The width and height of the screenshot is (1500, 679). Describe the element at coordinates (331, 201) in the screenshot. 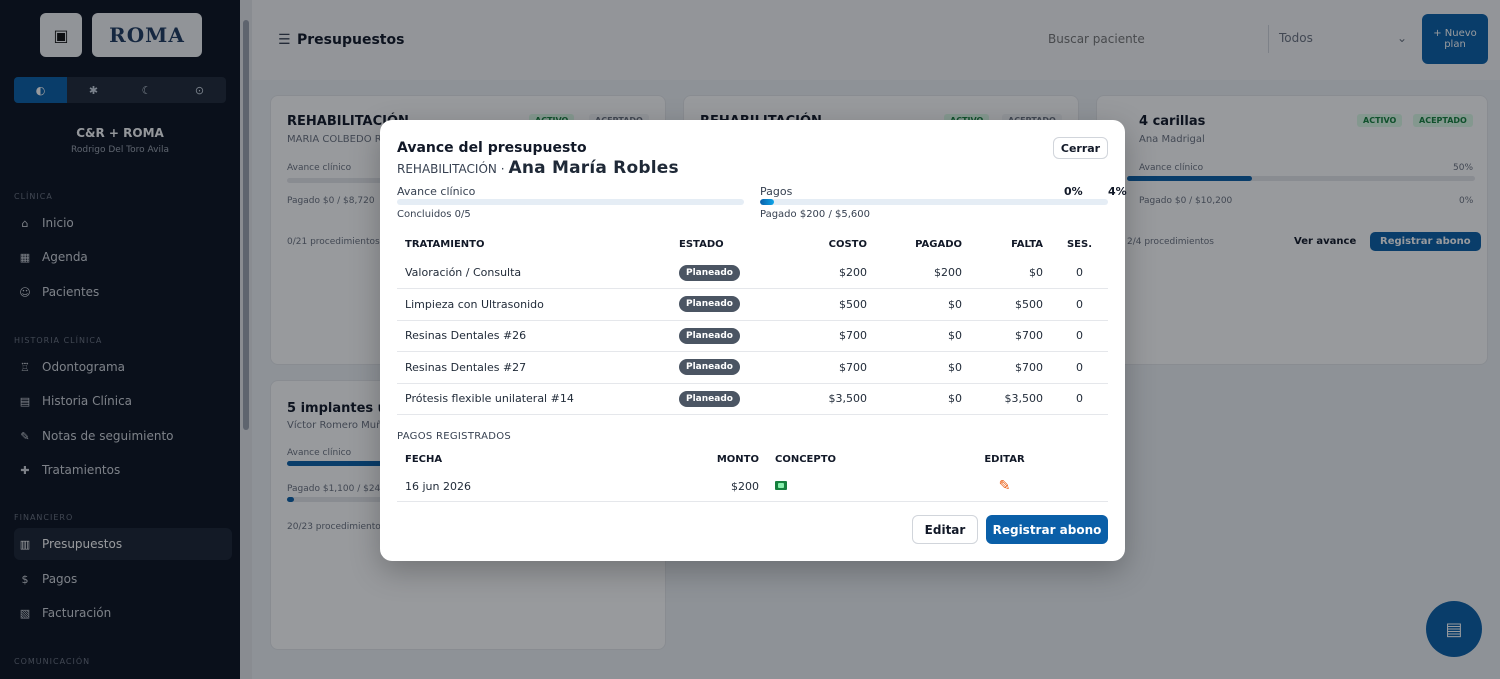

I see `card-pay-label: Pagado $0 / $8,720` at that location.